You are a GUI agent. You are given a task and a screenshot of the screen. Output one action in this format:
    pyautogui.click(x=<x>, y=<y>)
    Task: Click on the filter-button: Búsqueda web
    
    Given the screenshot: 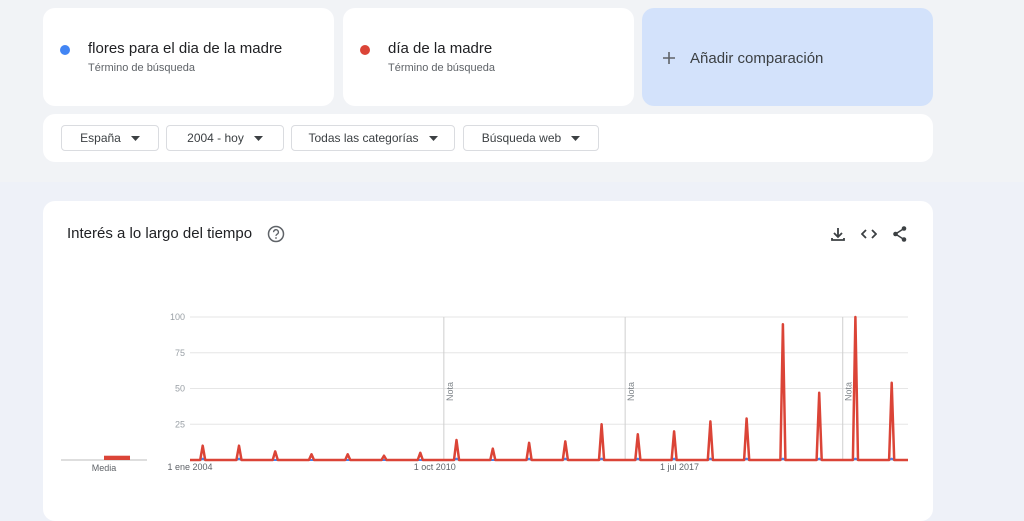 What is the action you would take?
    pyautogui.click(x=531, y=138)
    